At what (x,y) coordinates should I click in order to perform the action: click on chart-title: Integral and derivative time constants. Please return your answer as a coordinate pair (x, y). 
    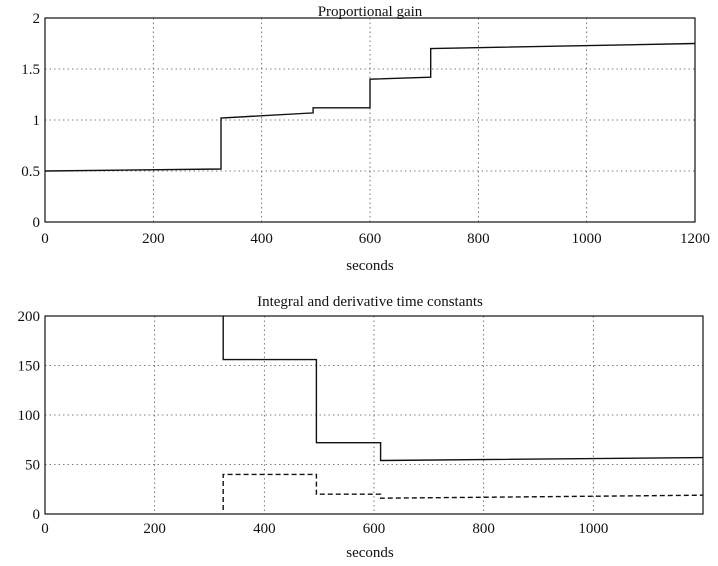
    Looking at the image, I should click on (370, 302).